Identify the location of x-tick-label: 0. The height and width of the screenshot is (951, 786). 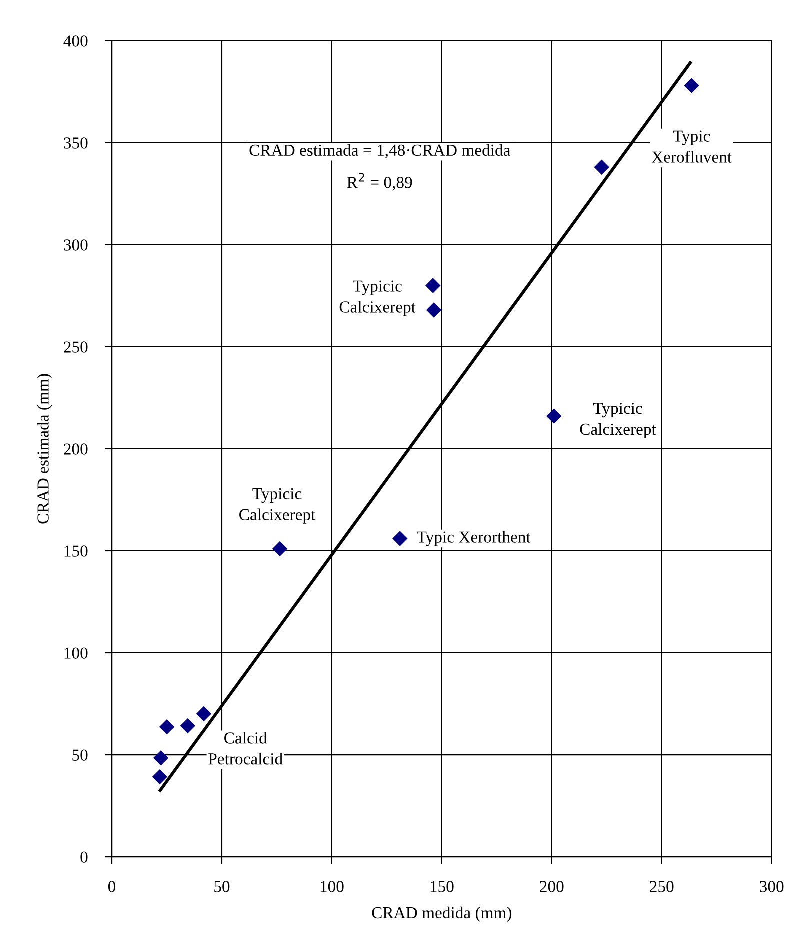
(112, 886).